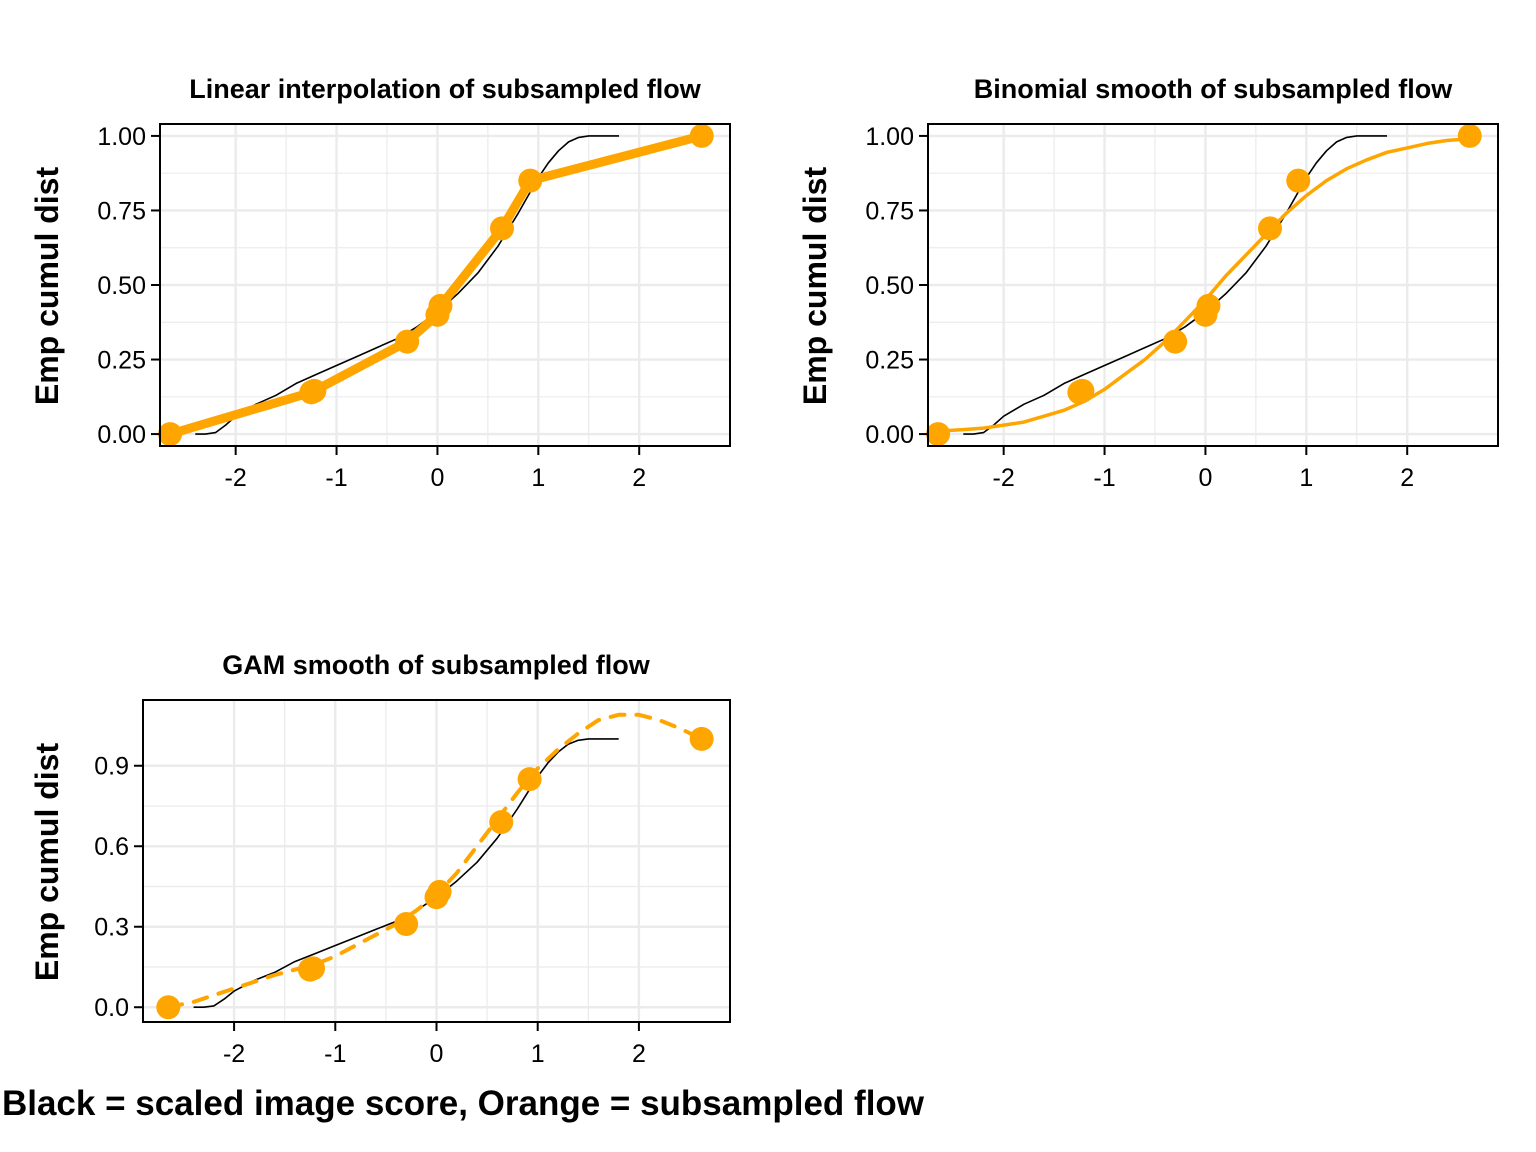 The height and width of the screenshot is (1152, 1536). I want to click on y-tick-label: 0.3, so click(111, 928).